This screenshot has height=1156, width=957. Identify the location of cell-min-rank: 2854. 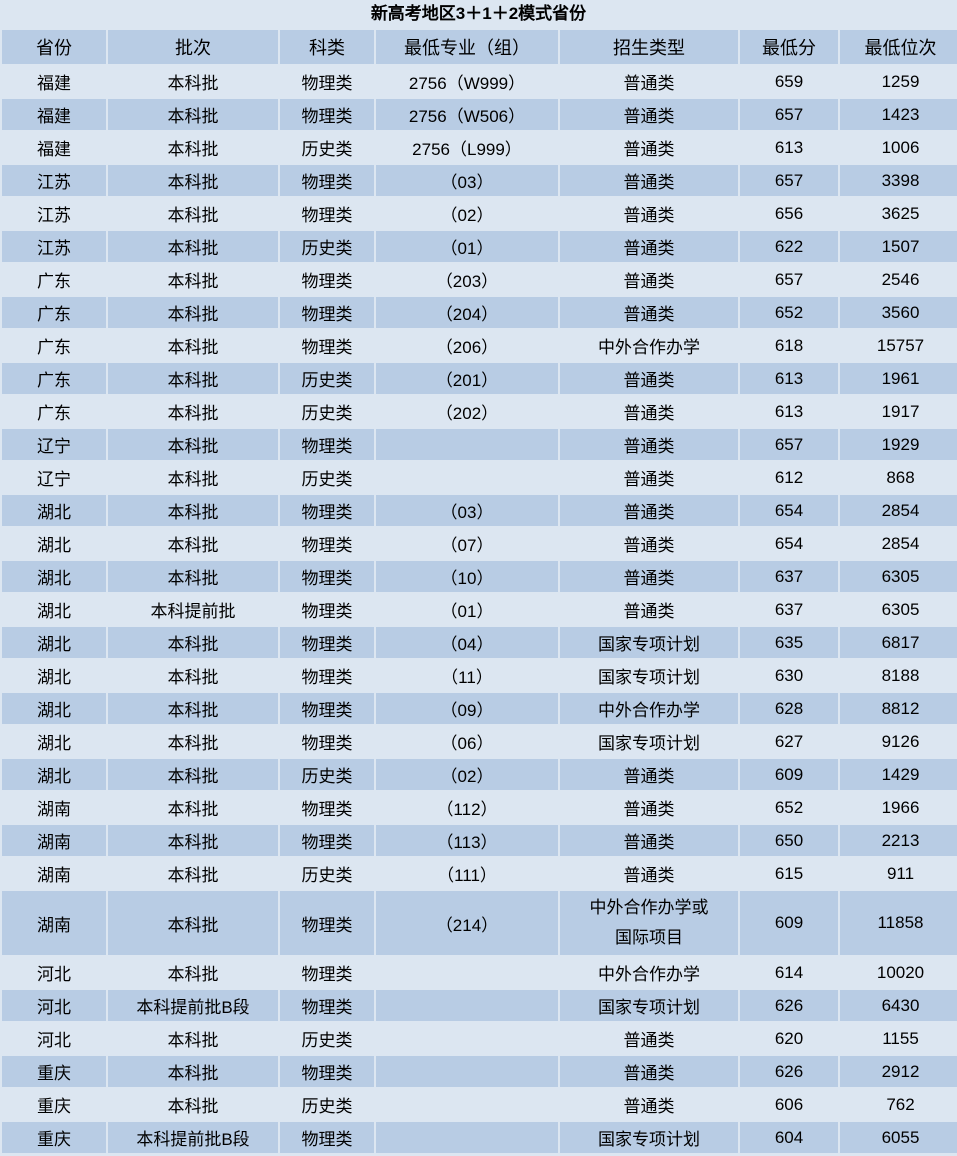
(898, 510).